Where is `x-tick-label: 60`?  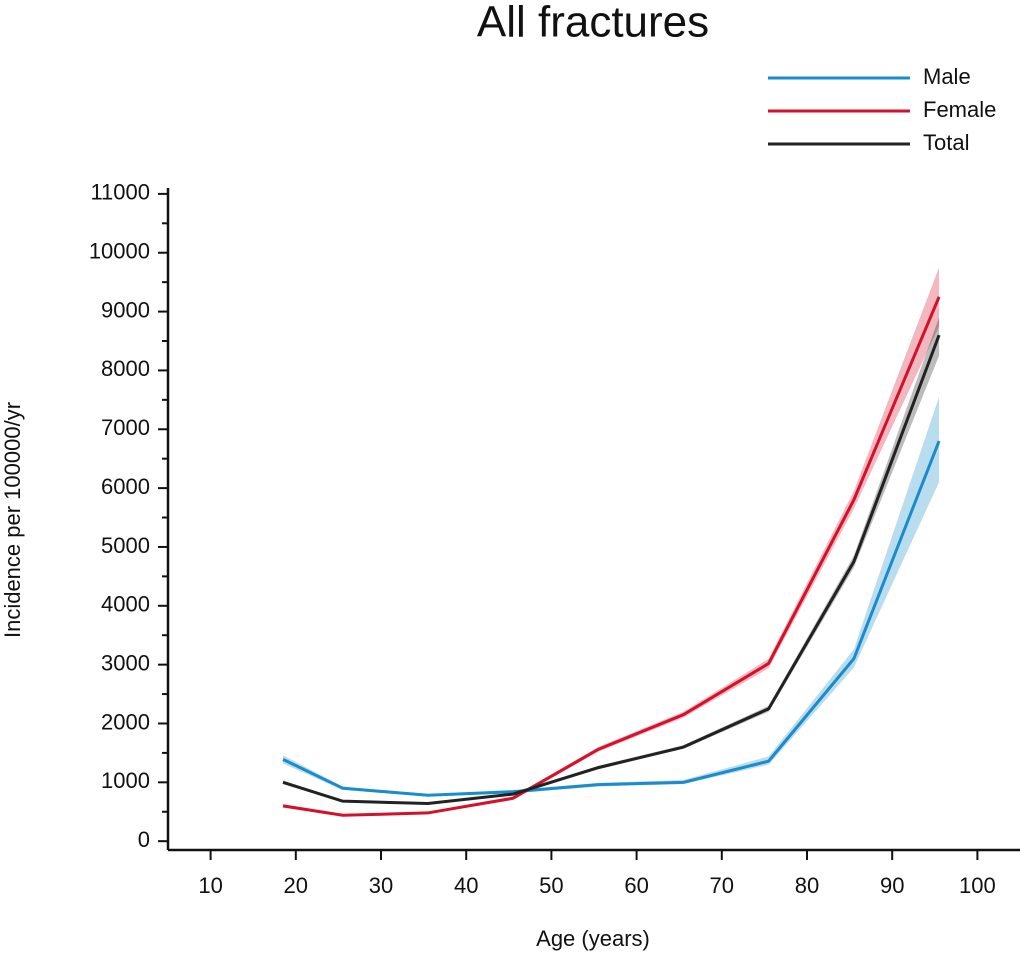
x-tick-label: 60 is located at coordinates (636, 885).